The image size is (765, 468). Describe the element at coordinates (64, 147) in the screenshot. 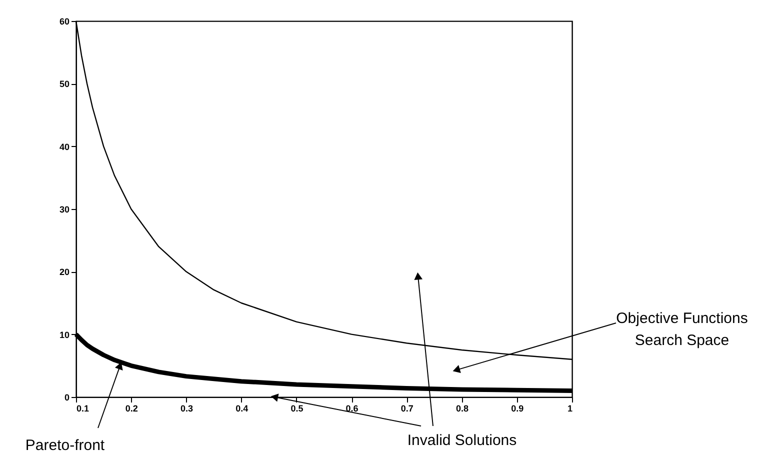

I see `y-tick-label: 40` at that location.